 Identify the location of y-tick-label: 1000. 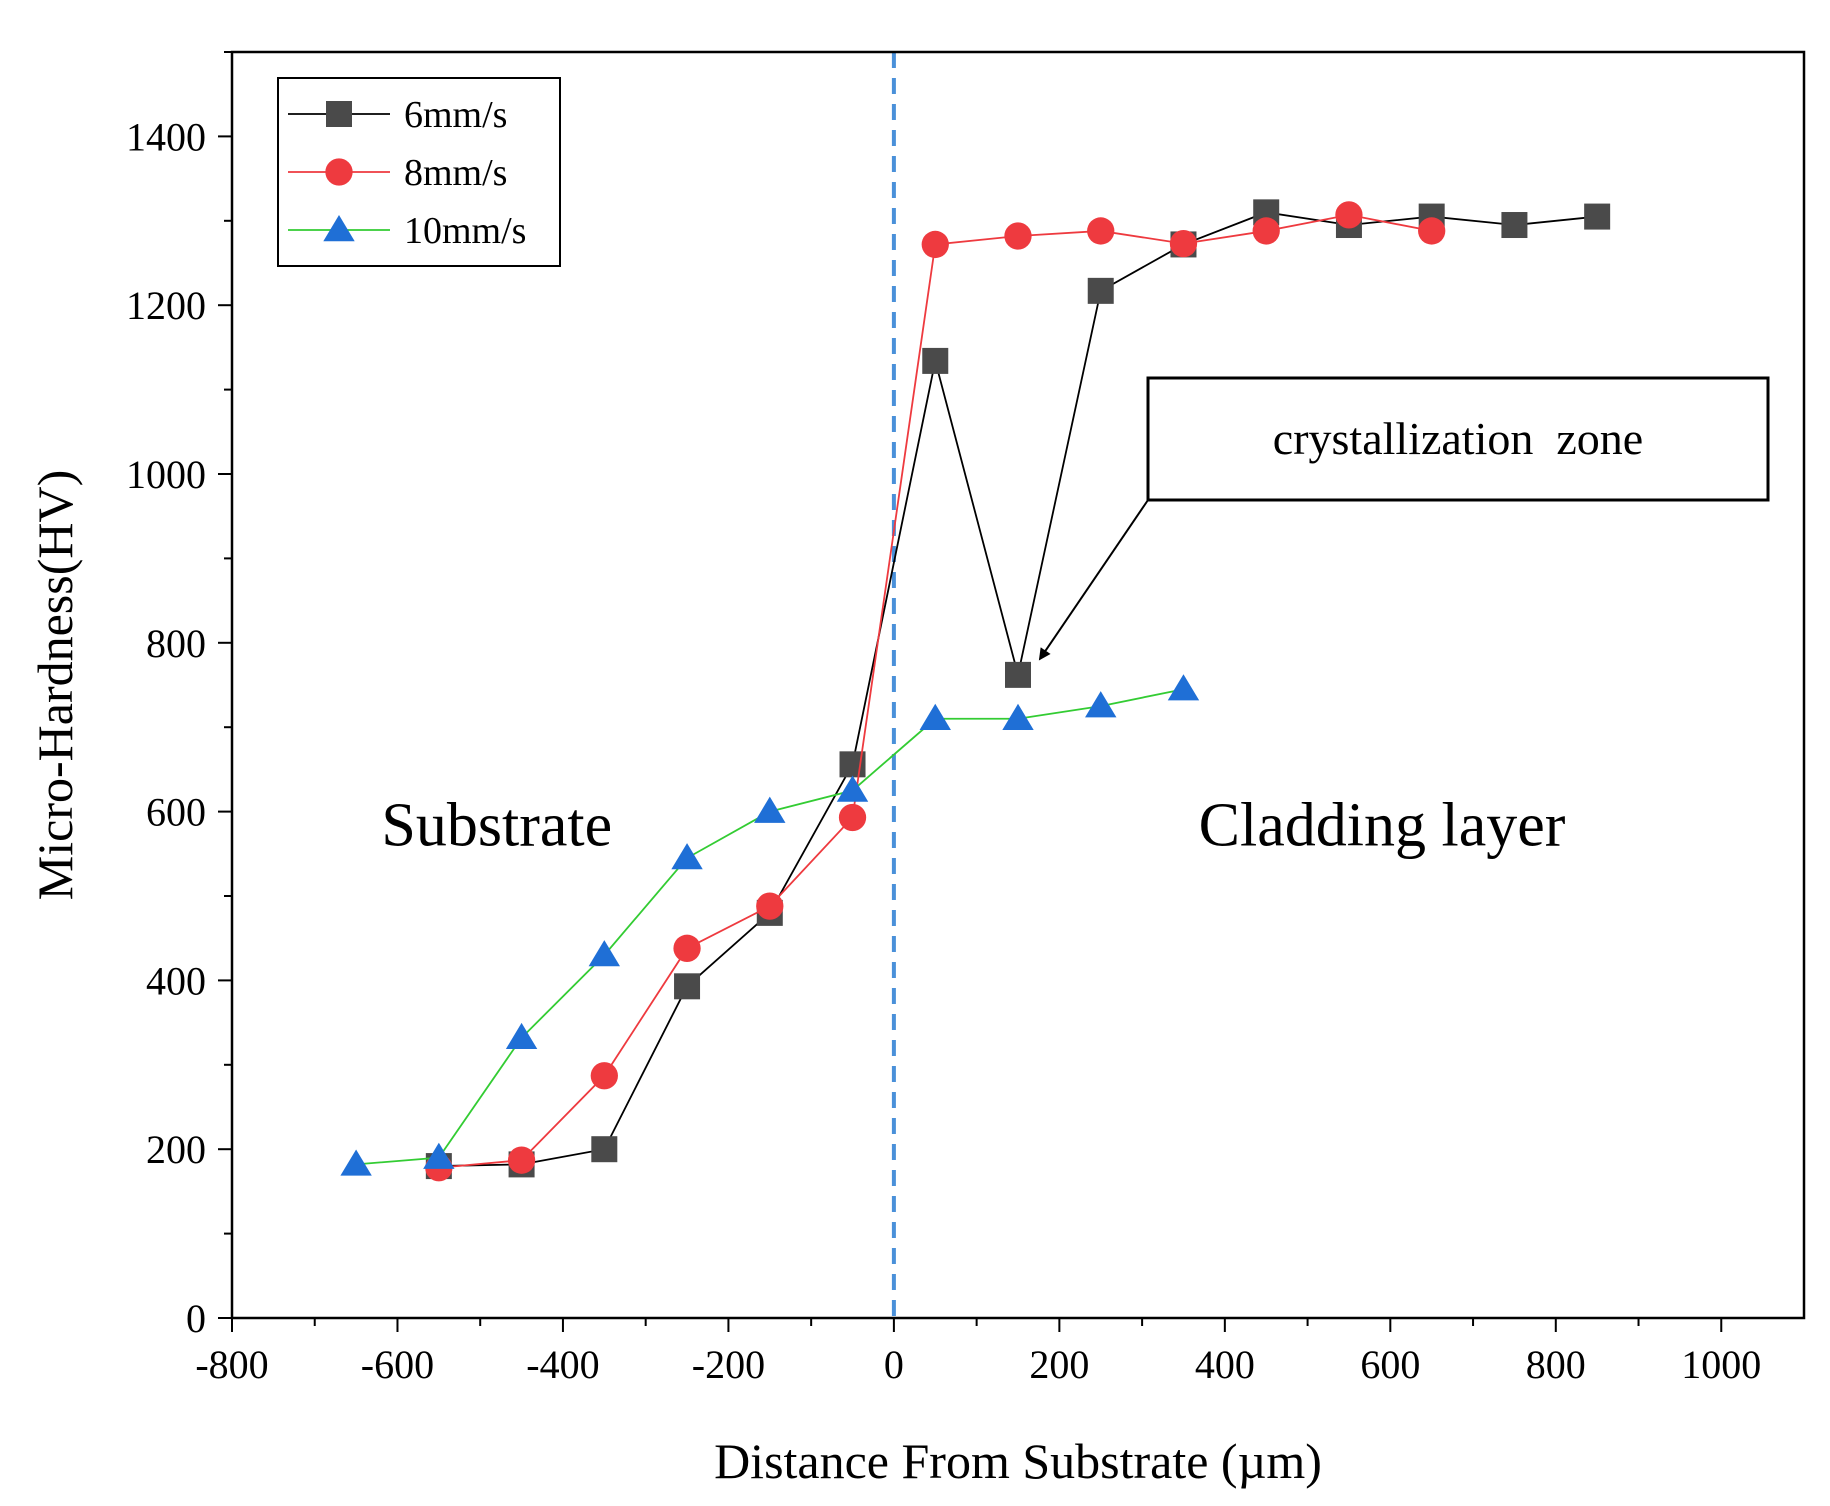
(166, 474).